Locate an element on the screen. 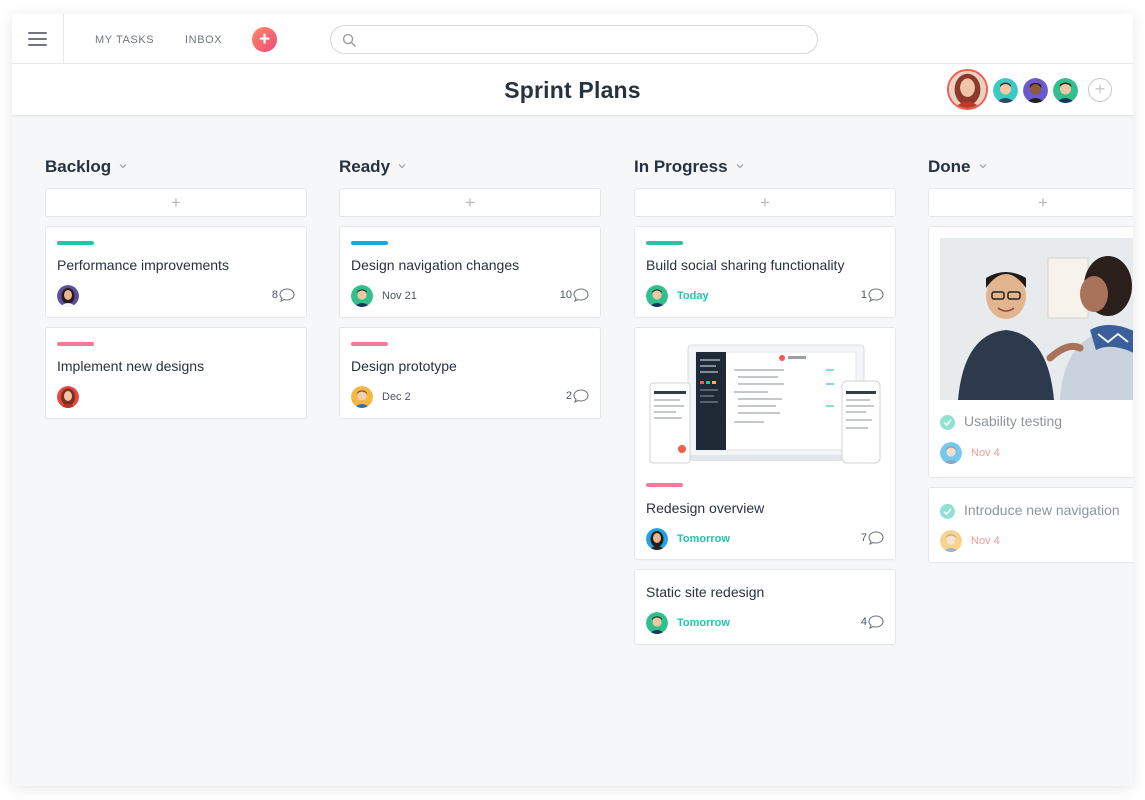 This screenshot has width=1145, height=800. comment-count-label: 7 is located at coordinates (863, 538).